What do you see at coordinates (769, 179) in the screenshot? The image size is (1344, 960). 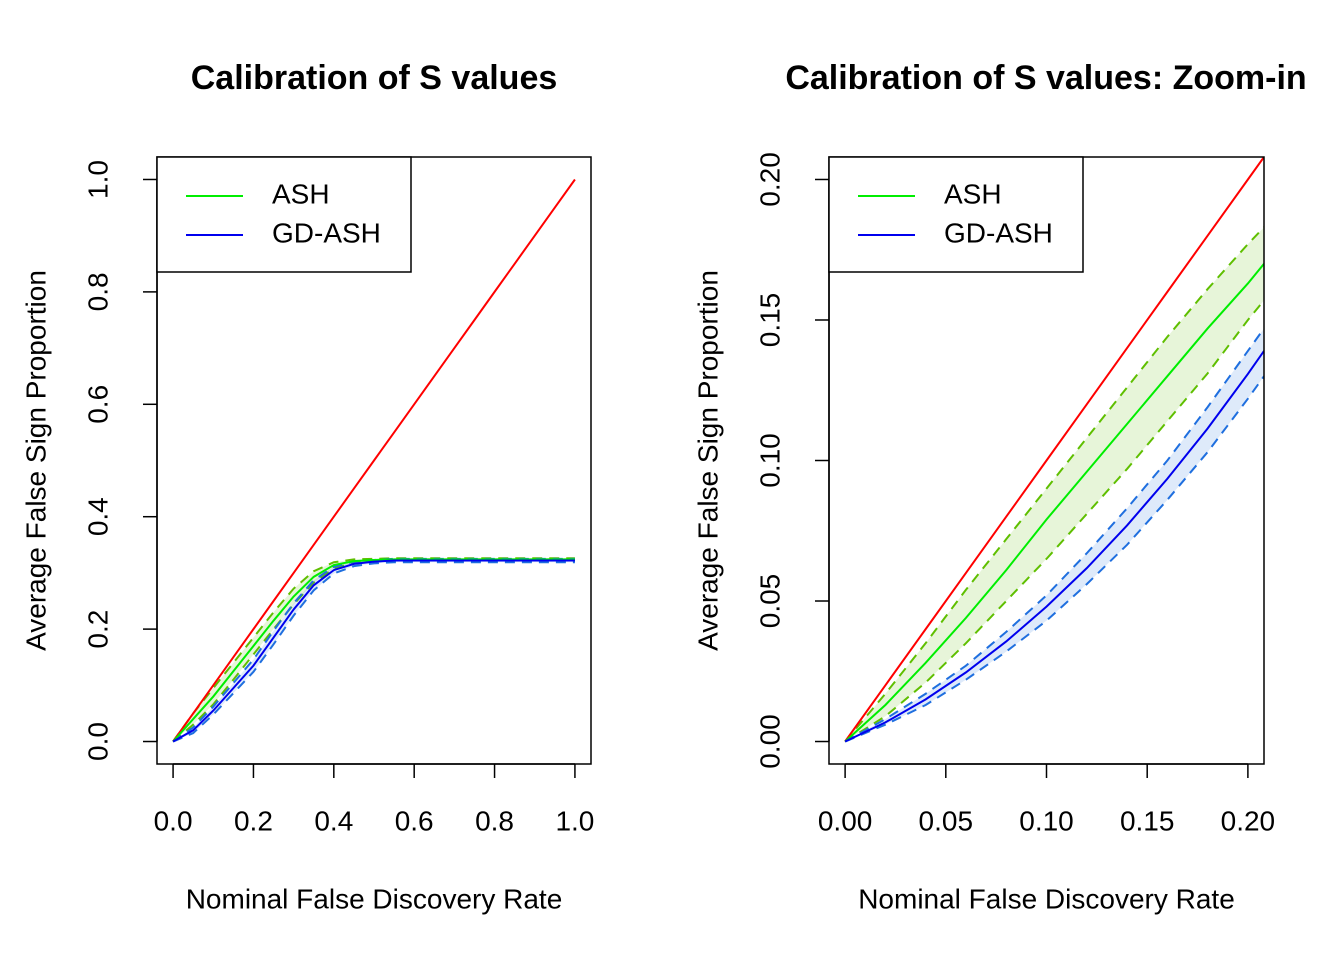 I see `y-tick-label: 0.20` at bounding box center [769, 179].